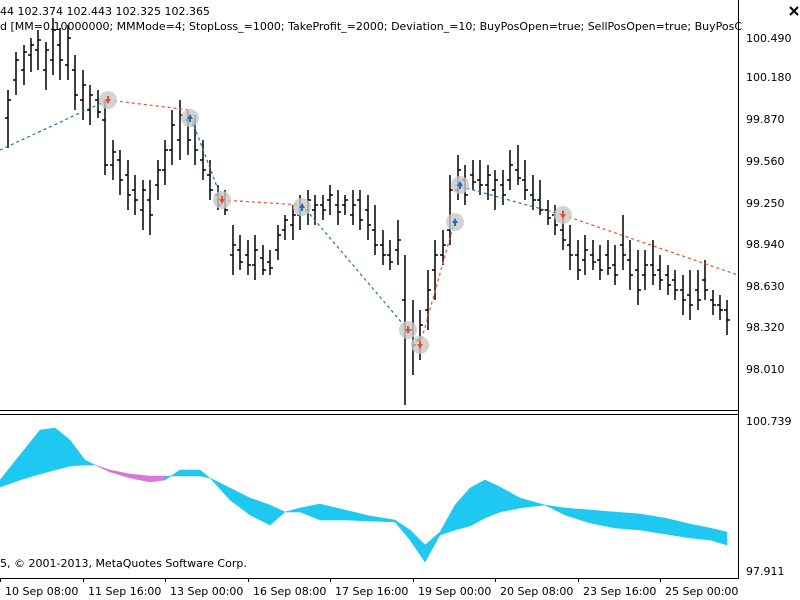 This screenshot has width=800, height=600. Describe the element at coordinates (769, 77) in the screenshot. I see `price-tick-label: 100.180` at that location.